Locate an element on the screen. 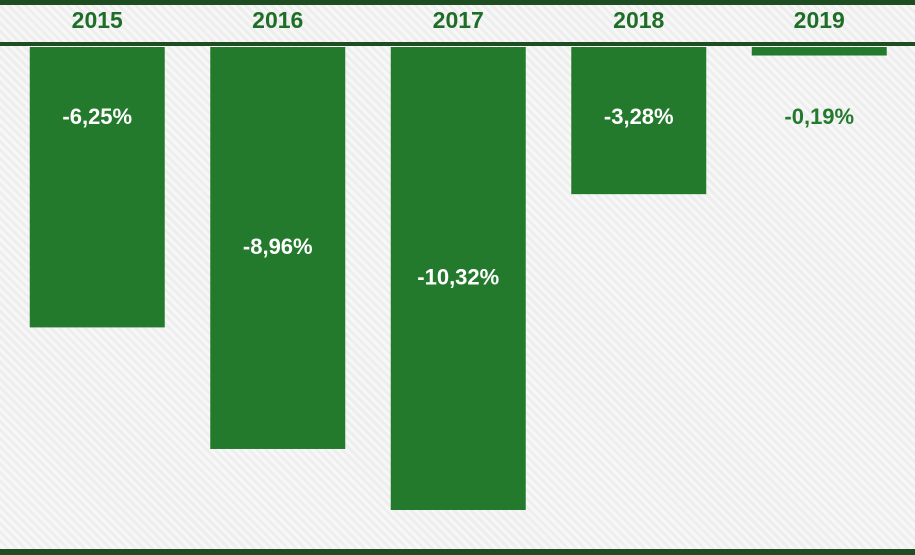  x-tick-label: 2016 is located at coordinates (277, 20).